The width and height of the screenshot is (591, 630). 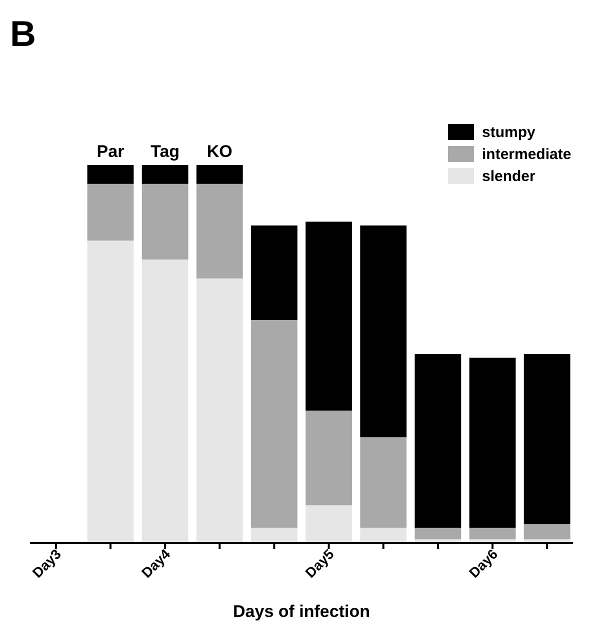 What do you see at coordinates (23, 33) in the screenshot?
I see `chart-title: B` at bounding box center [23, 33].